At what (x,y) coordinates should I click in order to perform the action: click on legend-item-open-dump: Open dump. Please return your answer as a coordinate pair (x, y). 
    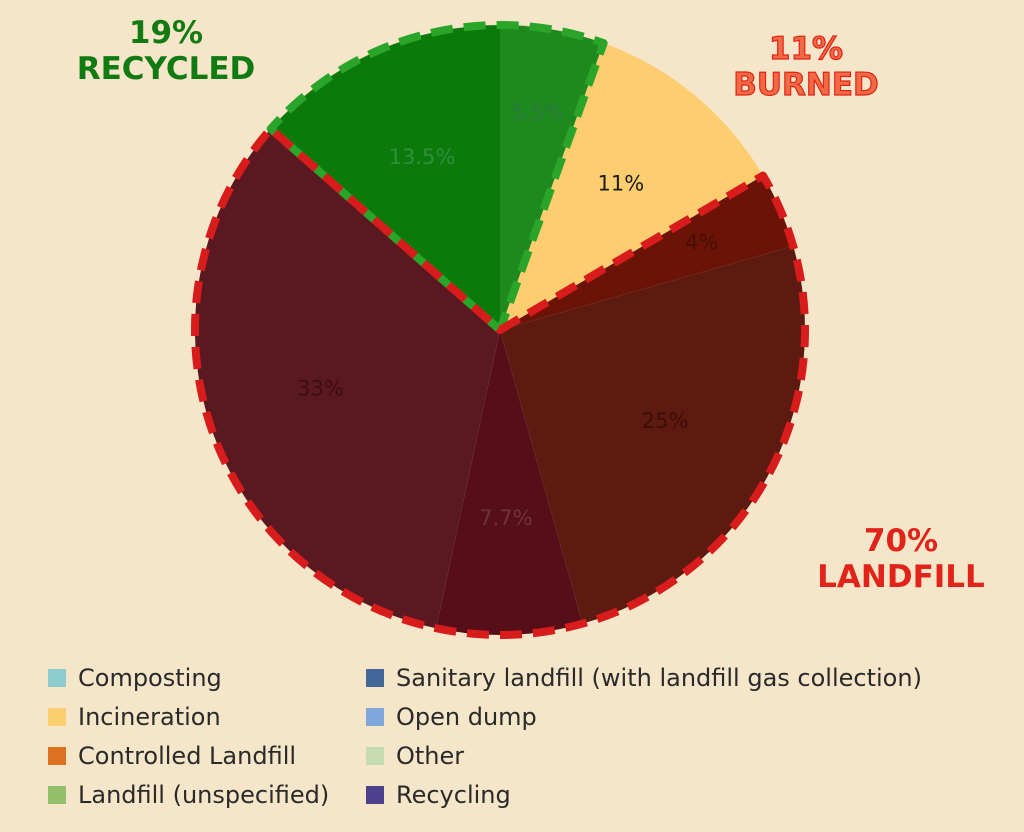
    Looking at the image, I should click on (451, 717).